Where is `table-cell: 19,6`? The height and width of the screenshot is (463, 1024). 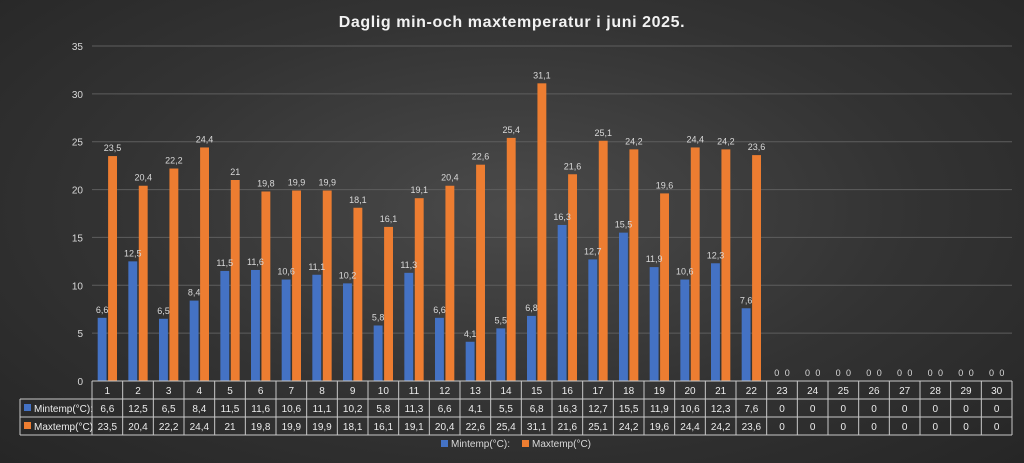 table-cell: 19,6 is located at coordinates (660, 427).